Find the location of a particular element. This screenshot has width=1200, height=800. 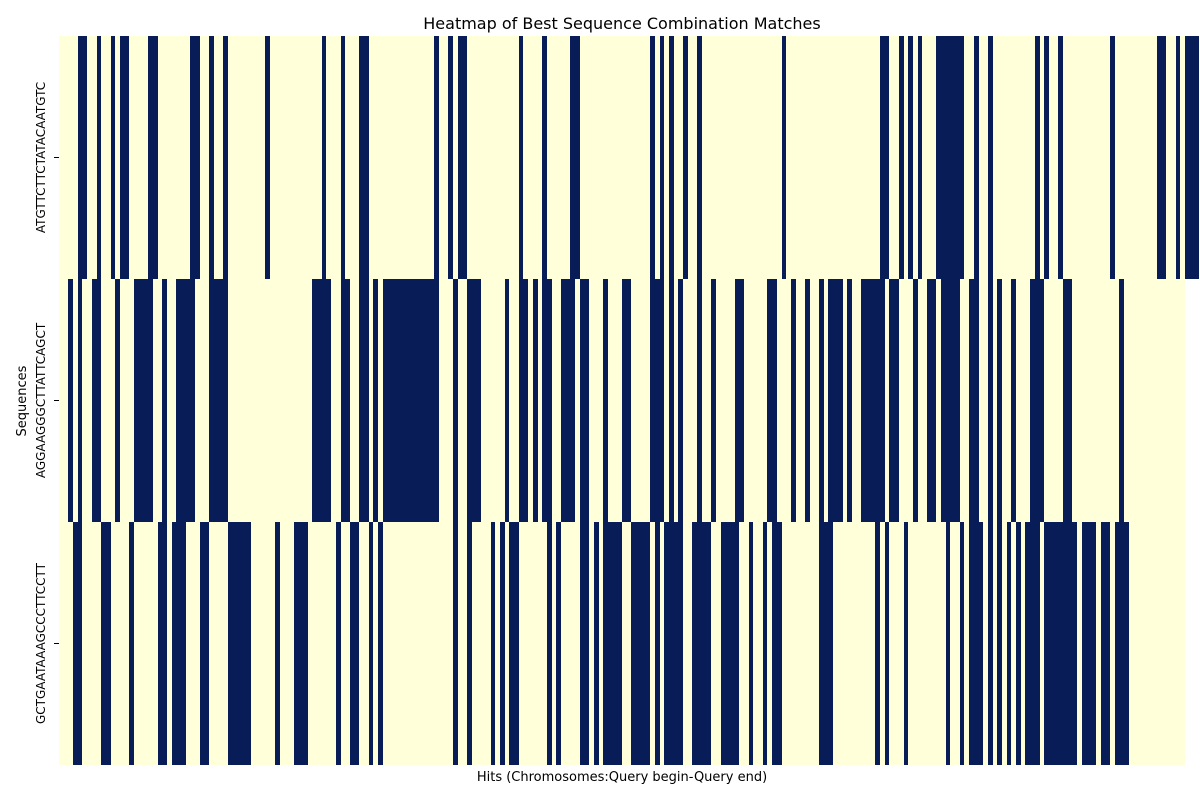

y-tick-label: ATGTTCTTCTATACAATGTC is located at coordinates (41, 157).